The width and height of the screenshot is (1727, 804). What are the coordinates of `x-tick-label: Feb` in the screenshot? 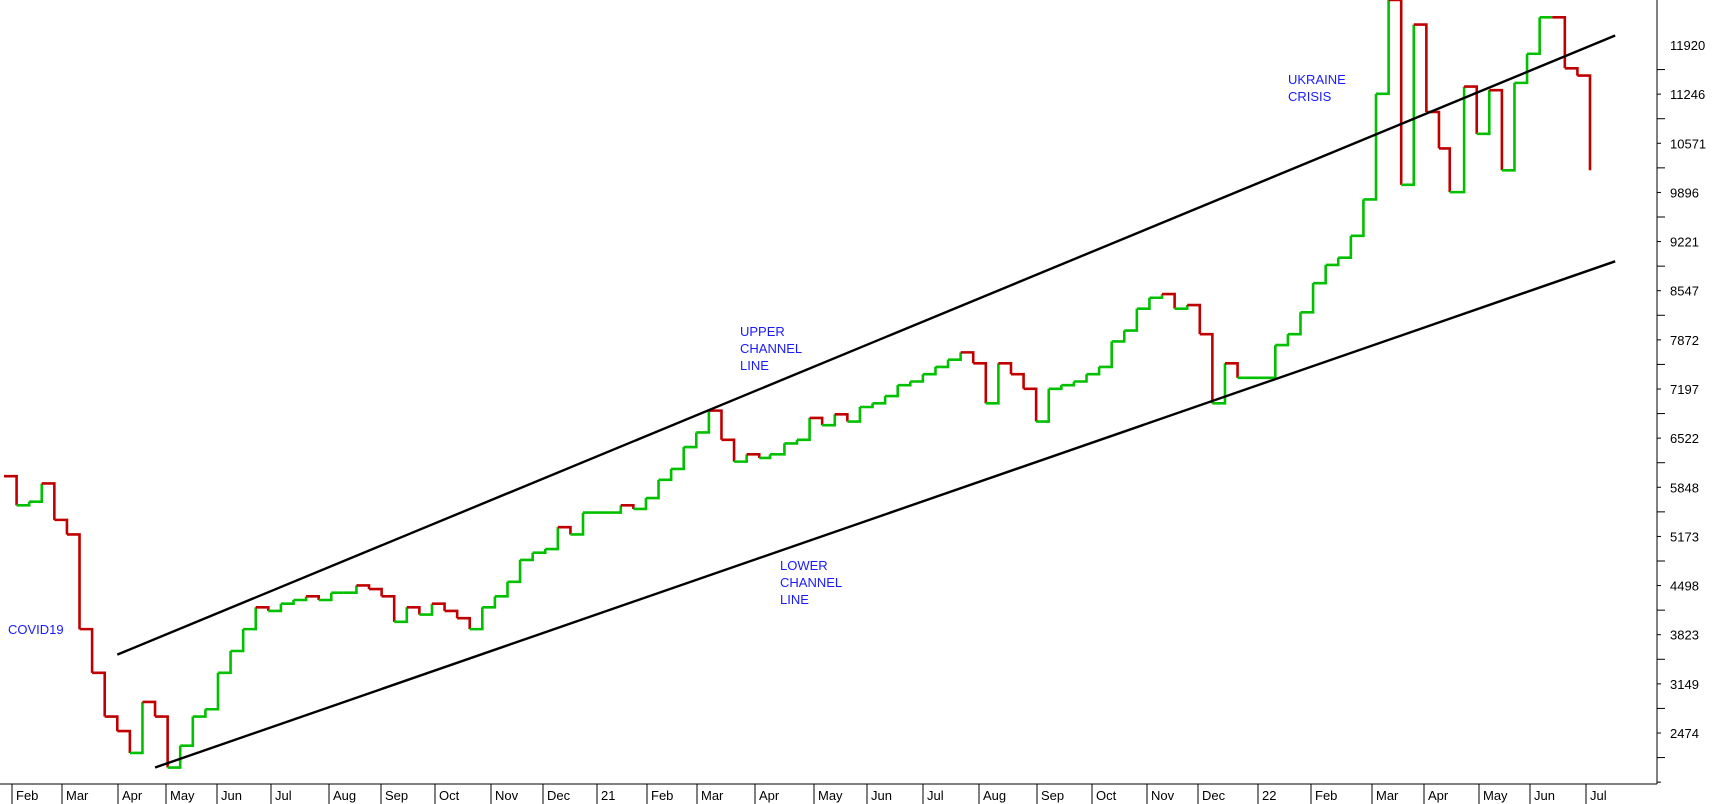 It's located at (27, 795).